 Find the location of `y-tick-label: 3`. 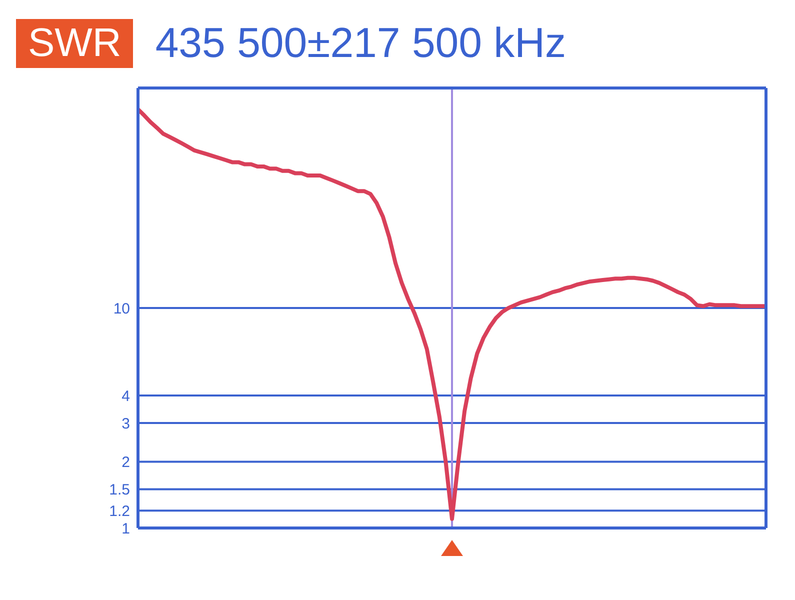

y-tick-label: 3 is located at coordinates (126, 423).